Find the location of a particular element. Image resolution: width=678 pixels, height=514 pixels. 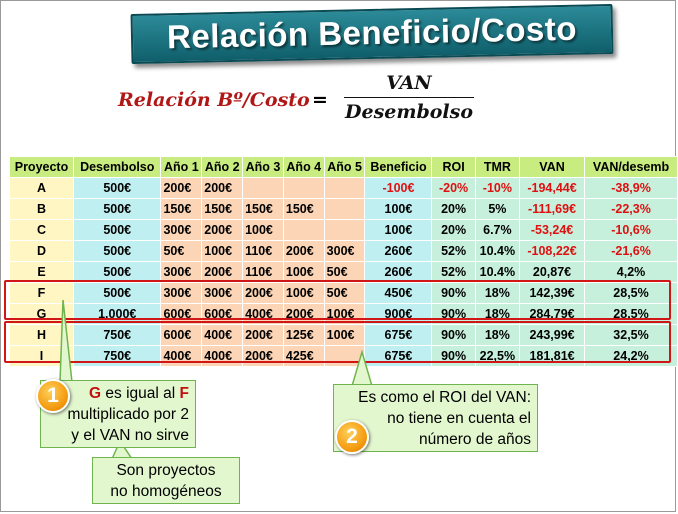

fraction-bar is located at coordinates (409, 97).